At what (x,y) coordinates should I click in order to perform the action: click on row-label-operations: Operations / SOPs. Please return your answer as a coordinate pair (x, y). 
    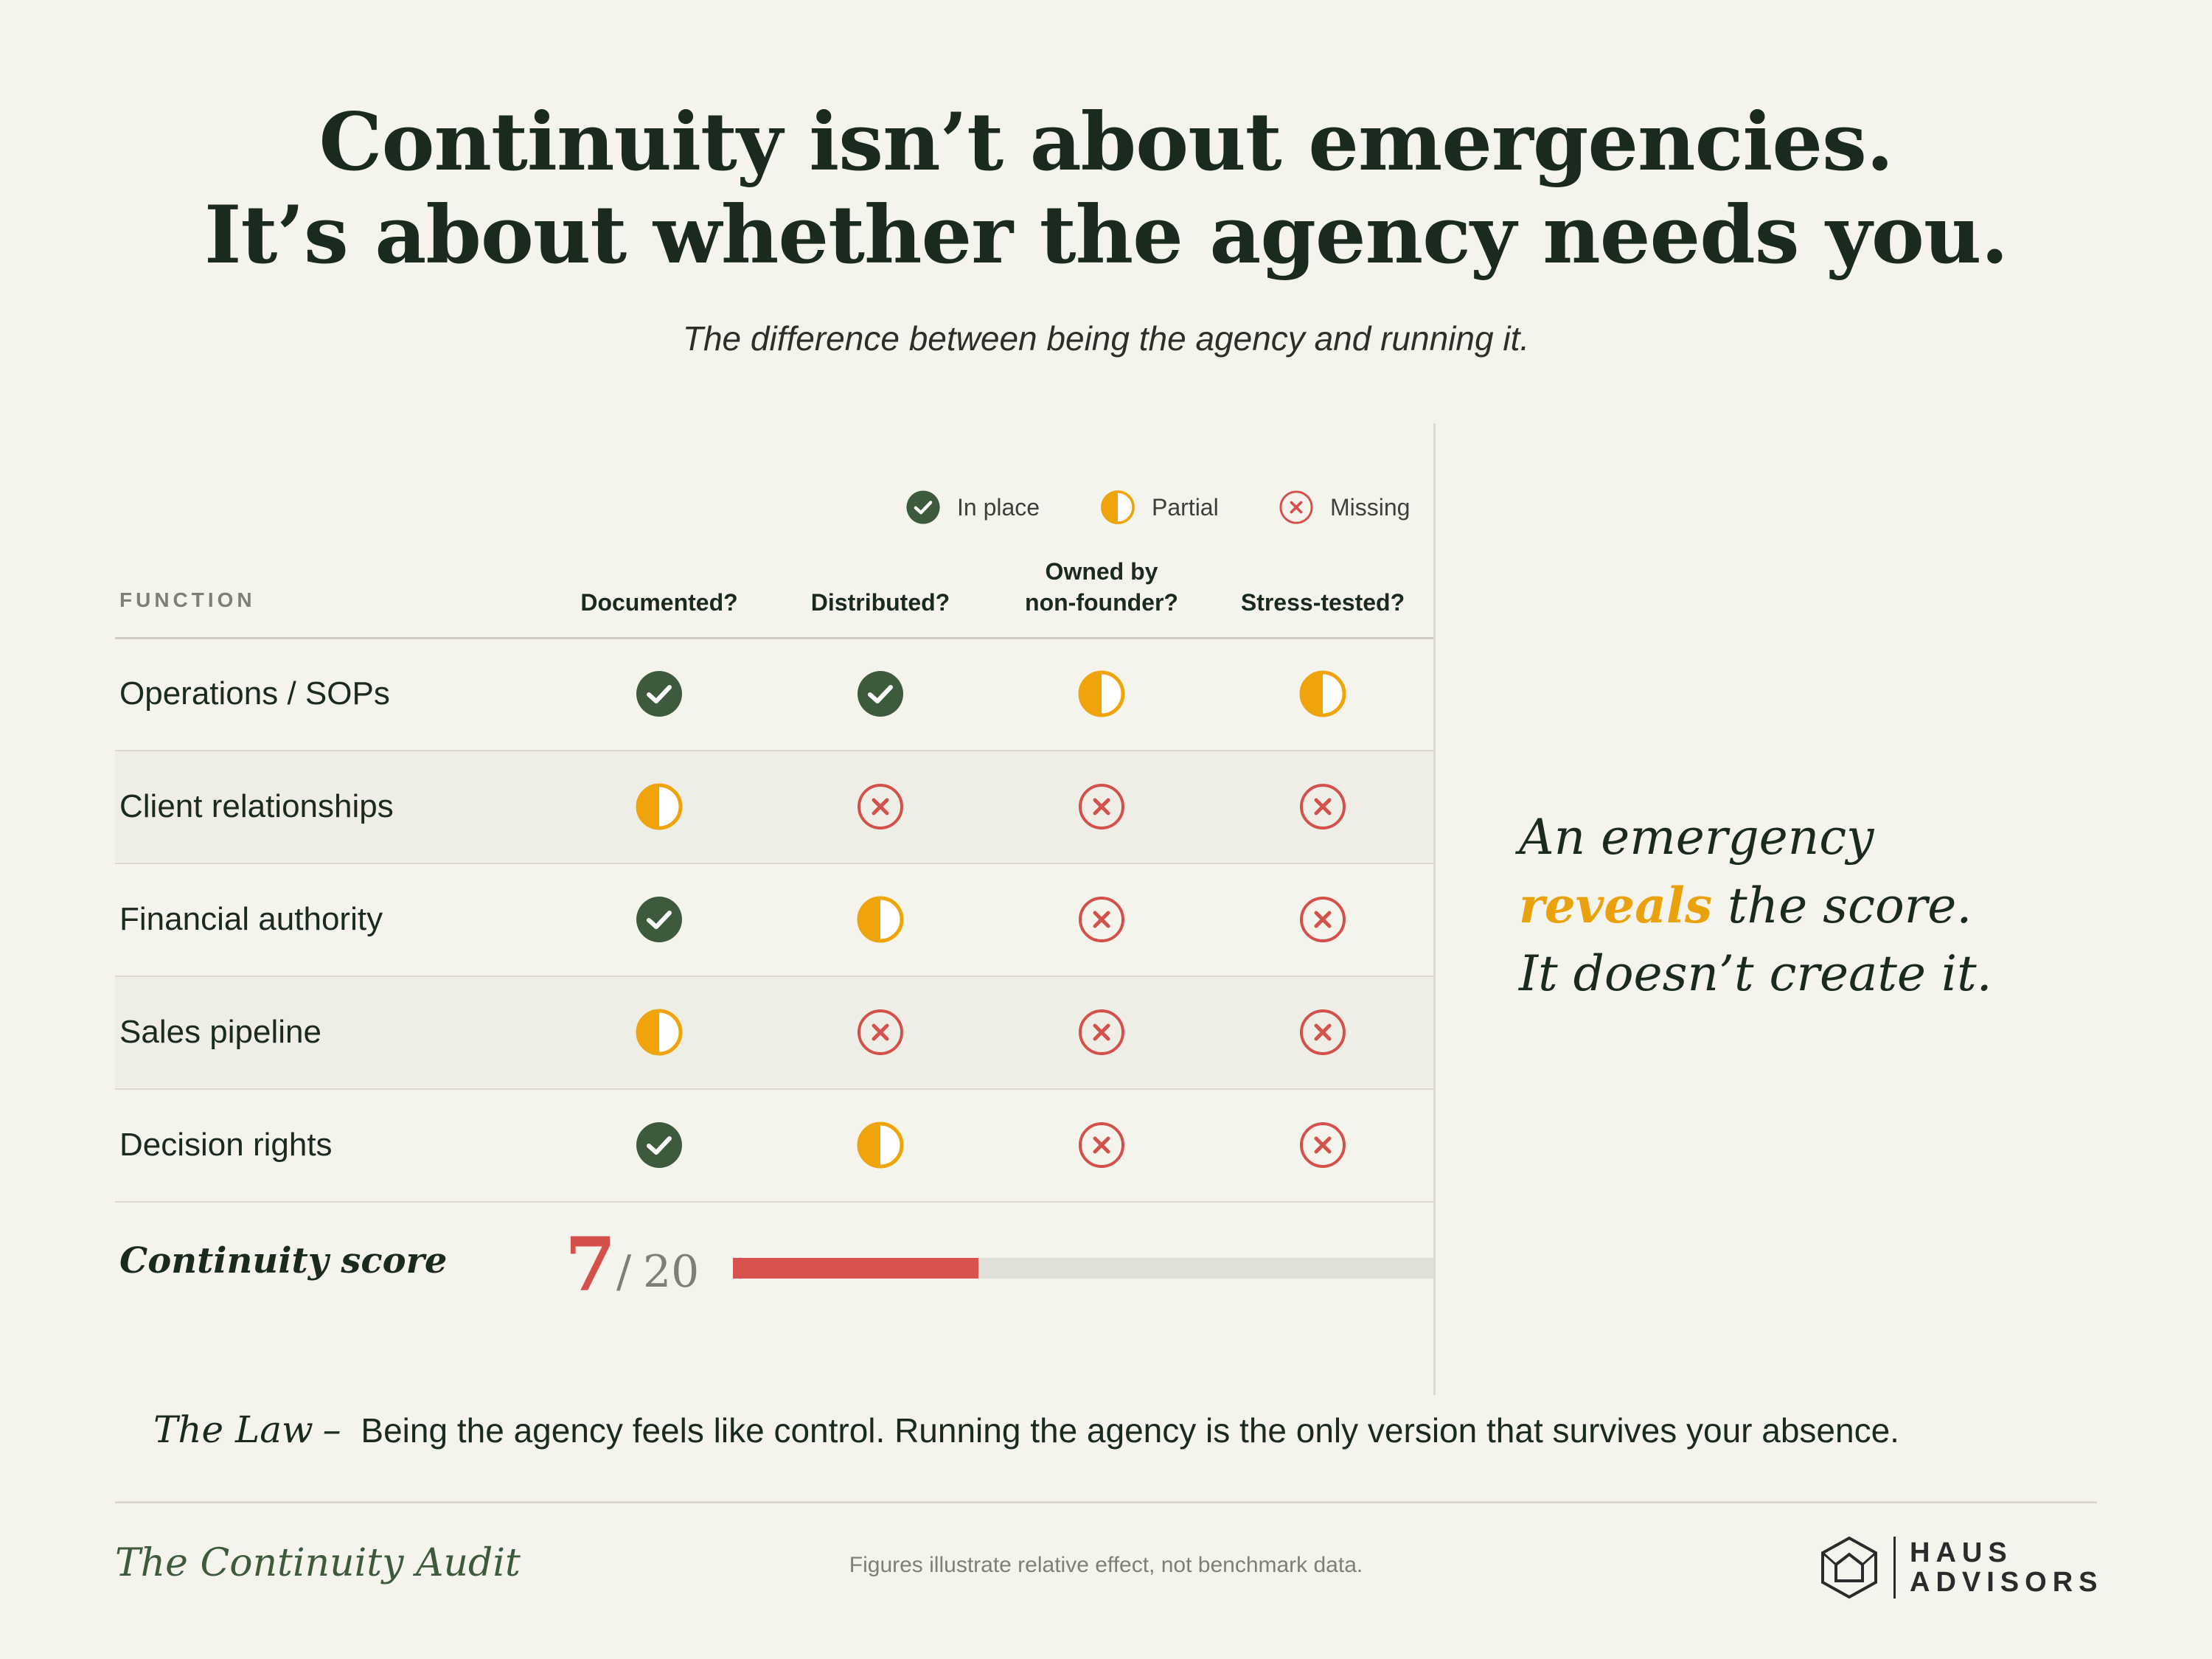
    Looking at the image, I should click on (254, 693).